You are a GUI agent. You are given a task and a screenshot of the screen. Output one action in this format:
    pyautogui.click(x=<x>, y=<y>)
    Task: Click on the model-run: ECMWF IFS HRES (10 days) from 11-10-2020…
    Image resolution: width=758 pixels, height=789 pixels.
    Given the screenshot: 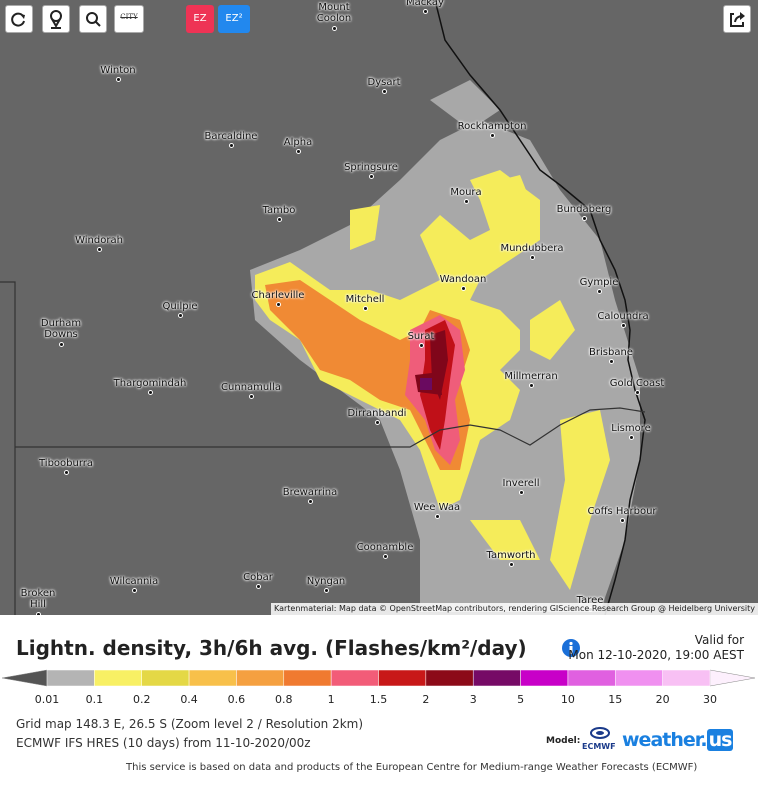 What is the action you would take?
    pyautogui.click(x=163, y=743)
    